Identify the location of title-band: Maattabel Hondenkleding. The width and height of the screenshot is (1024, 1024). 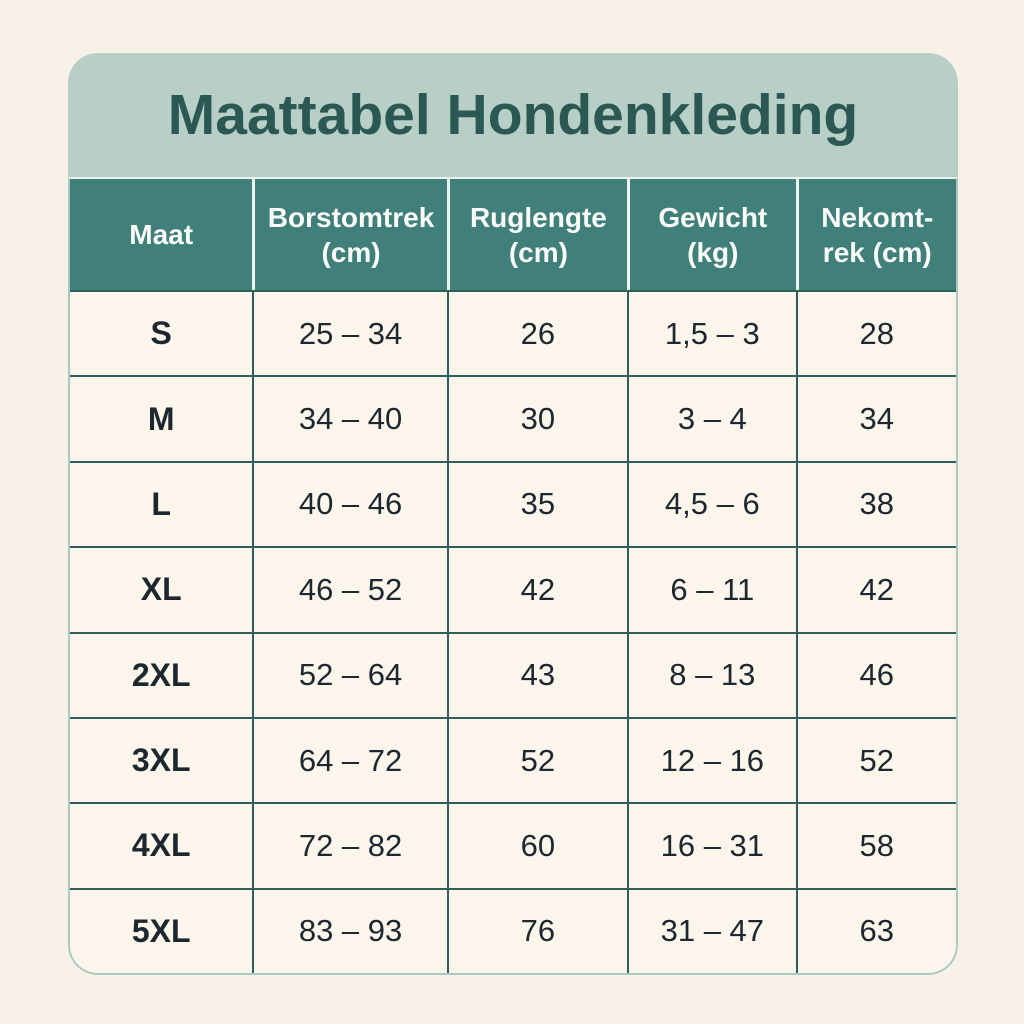
(513, 115).